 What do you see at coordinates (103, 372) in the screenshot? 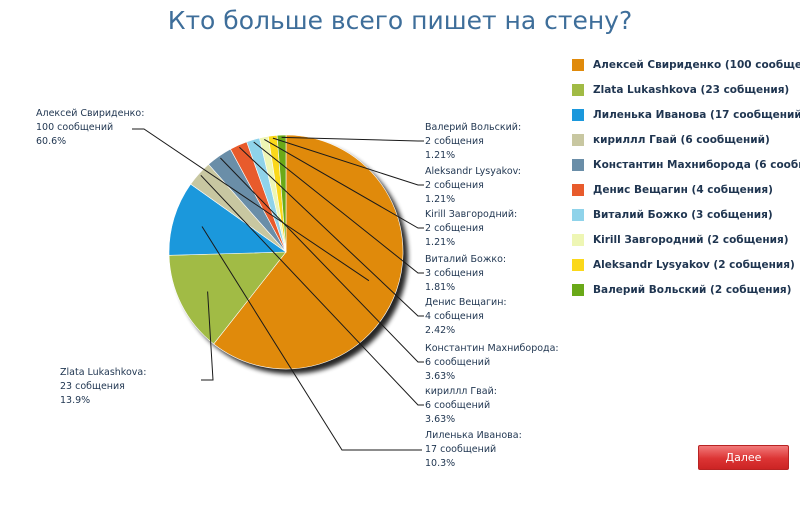
I see `data-label: Zlata Lukashkova:` at bounding box center [103, 372].